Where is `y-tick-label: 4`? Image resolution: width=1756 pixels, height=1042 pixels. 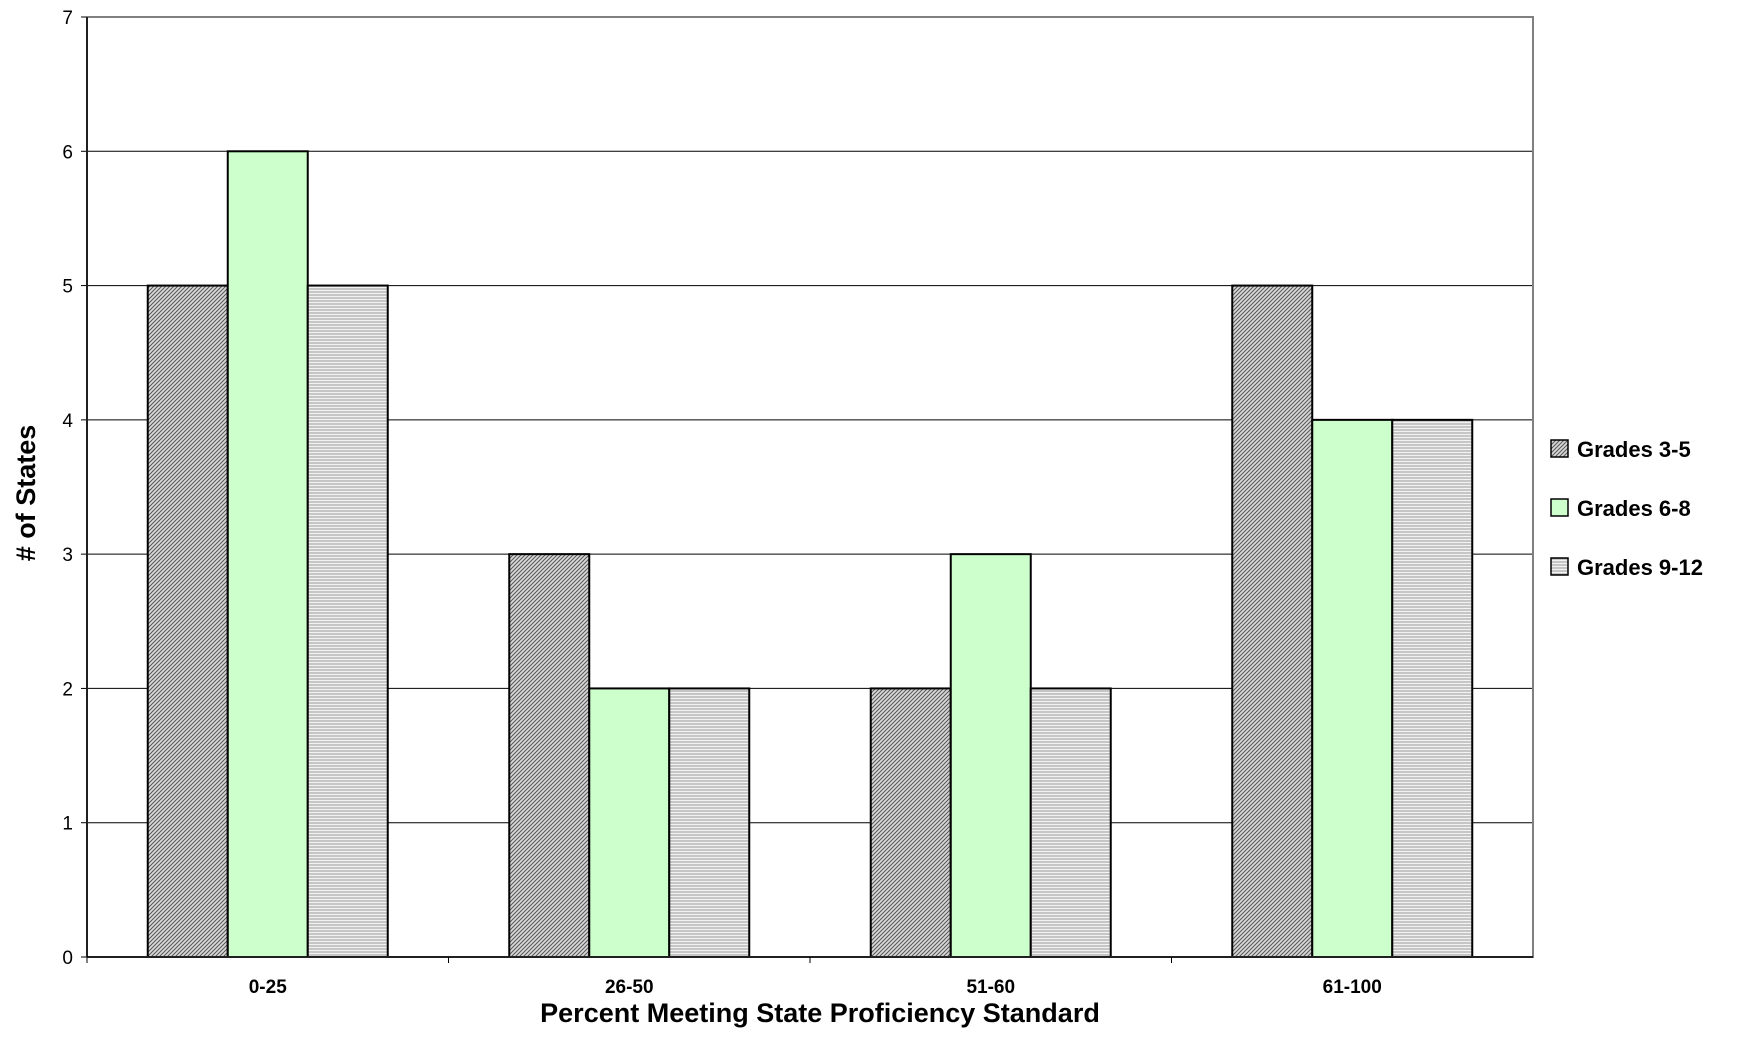 y-tick-label: 4 is located at coordinates (67, 421).